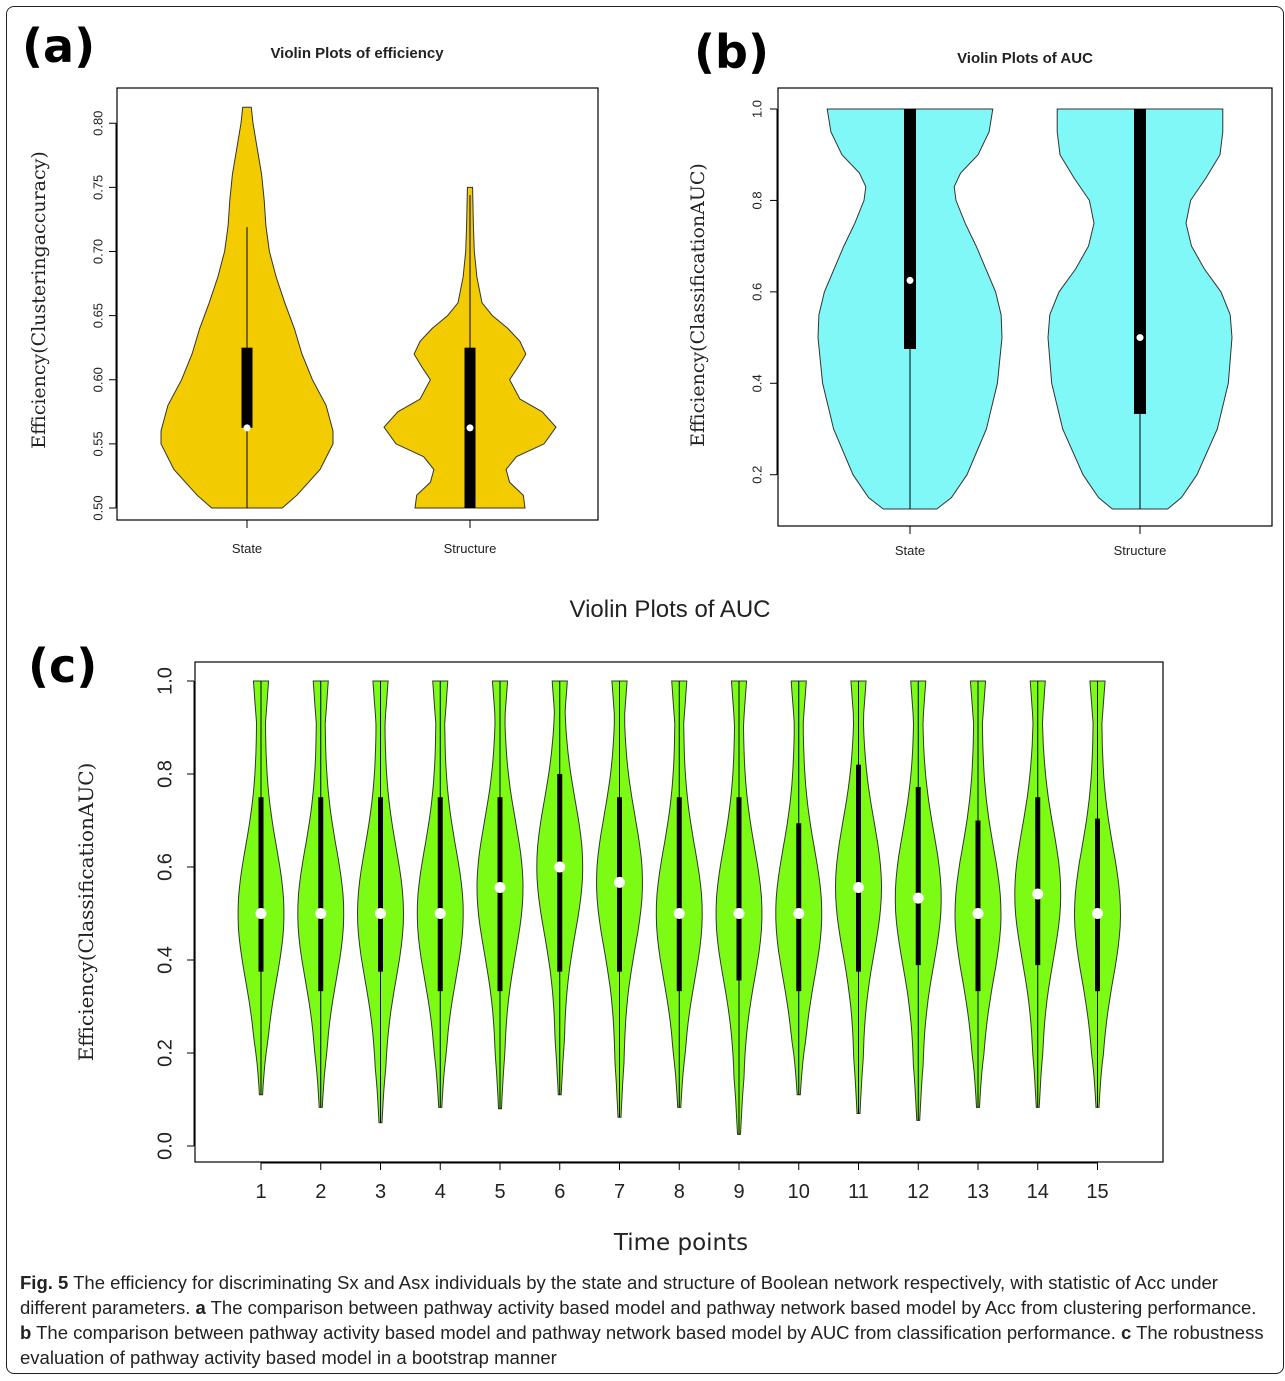 This screenshot has width=1285, height=1381. What do you see at coordinates (97, 315) in the screenshot?
I see `y-tick-label: 0.65` at bounding box center [97, 315].